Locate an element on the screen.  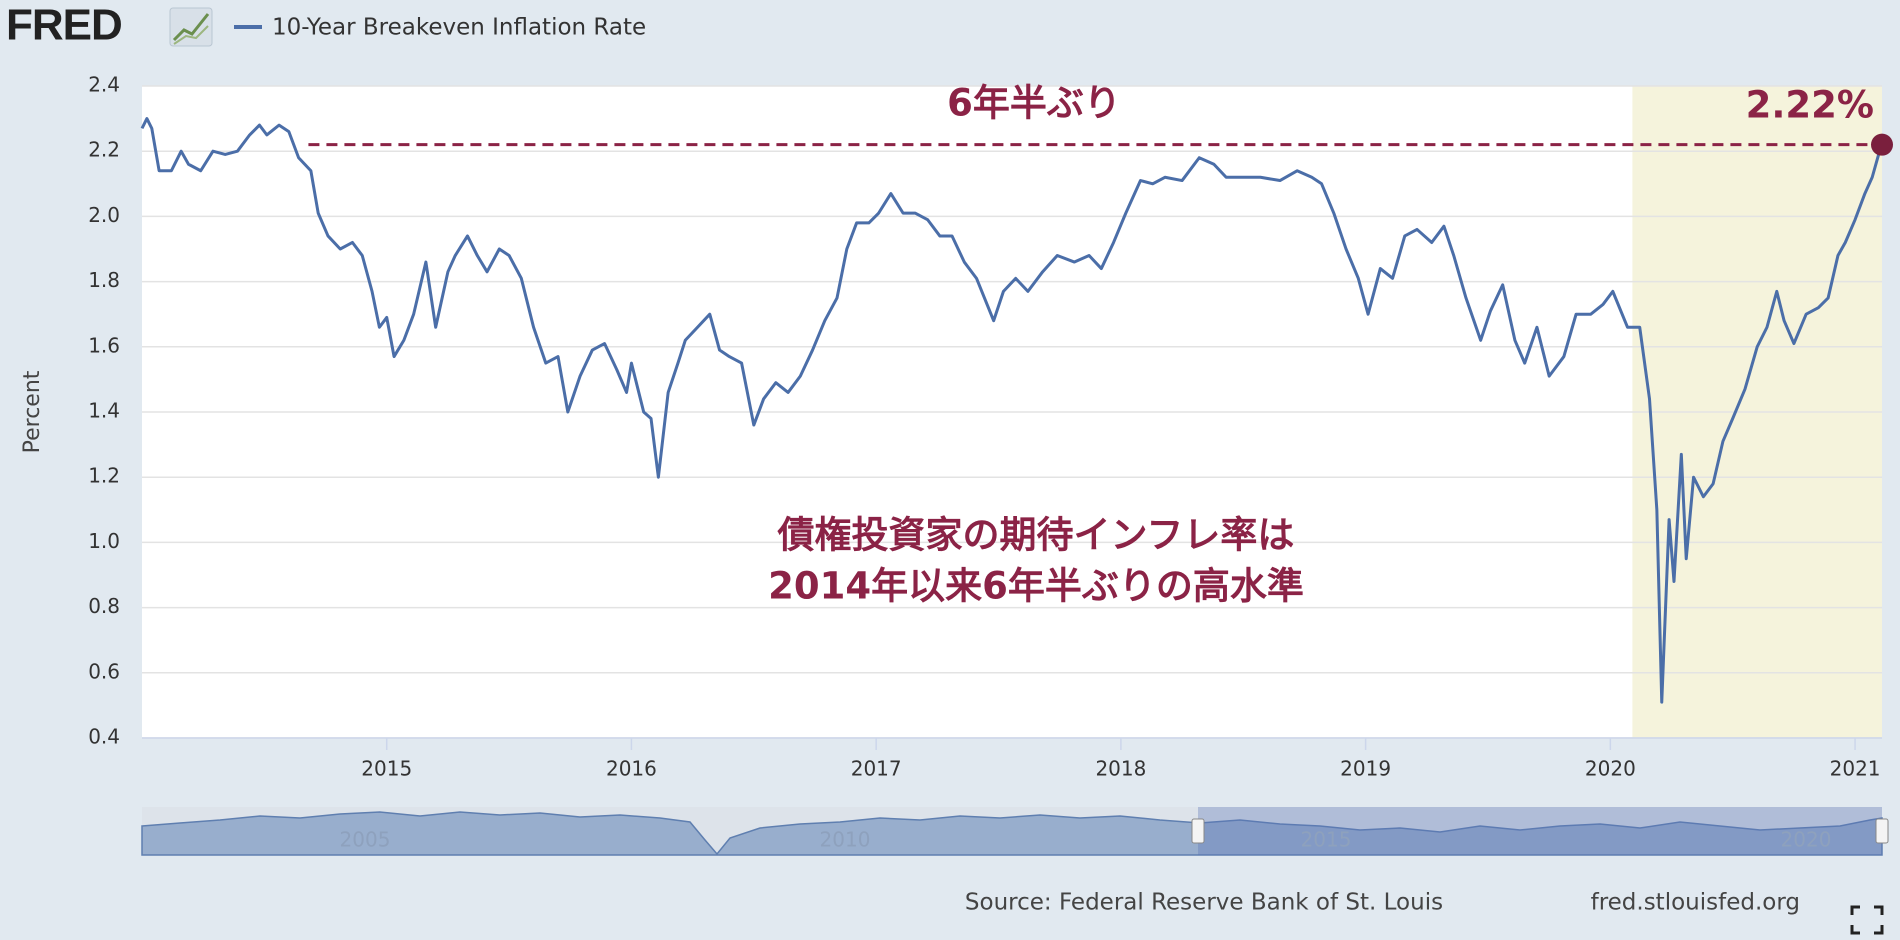
y-tick-label: 1.0 is located at coordinates (104, 541).